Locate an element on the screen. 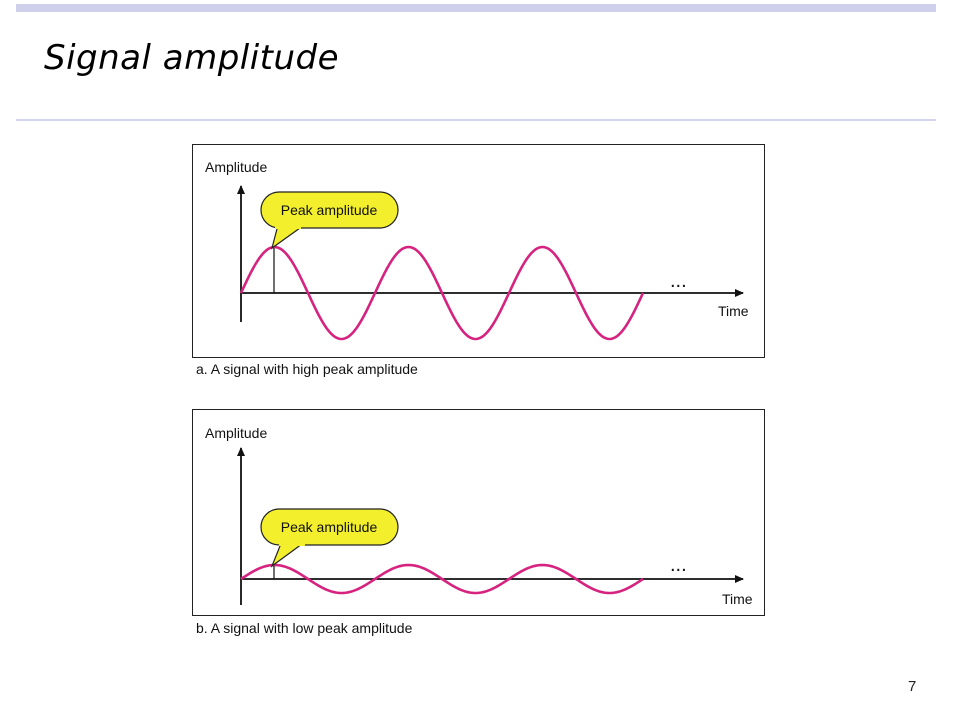 This screenshot has width=960, height=720. callout-text-a: Peak amplitude is located at coordinates (329, 210).